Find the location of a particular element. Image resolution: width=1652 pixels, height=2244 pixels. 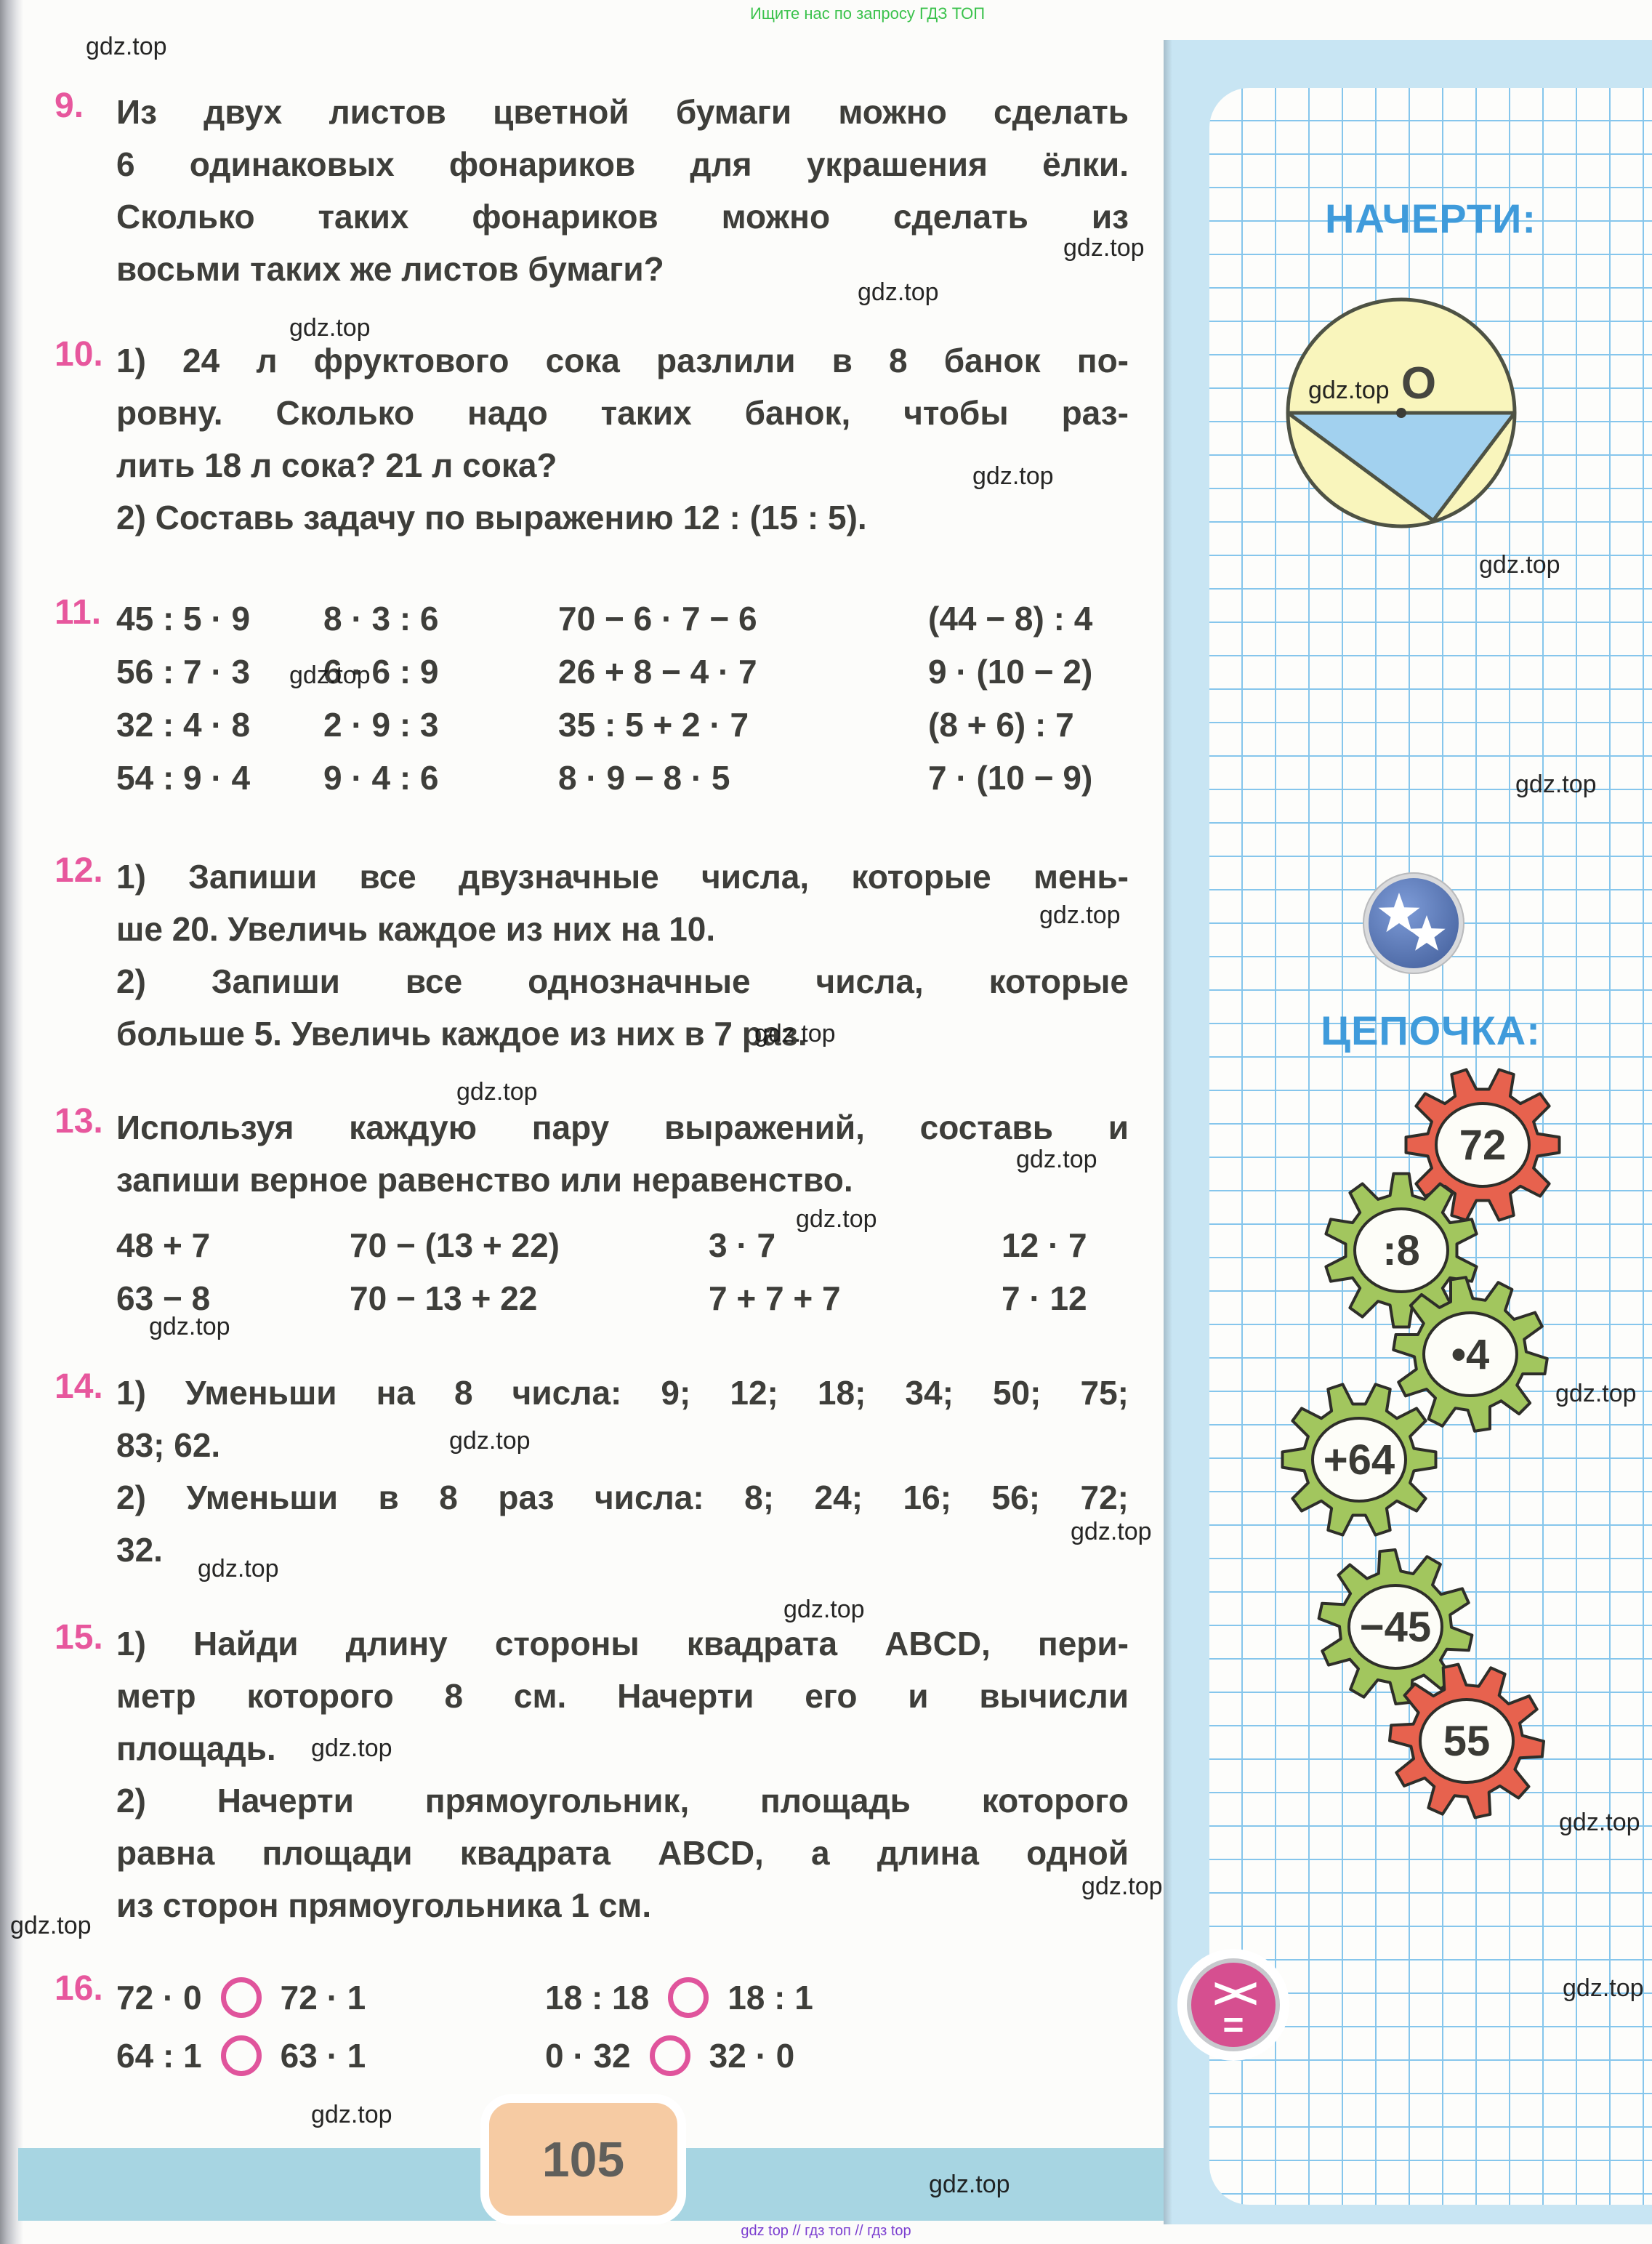

expression-left: 18 is located at coordinates (597, 1998).